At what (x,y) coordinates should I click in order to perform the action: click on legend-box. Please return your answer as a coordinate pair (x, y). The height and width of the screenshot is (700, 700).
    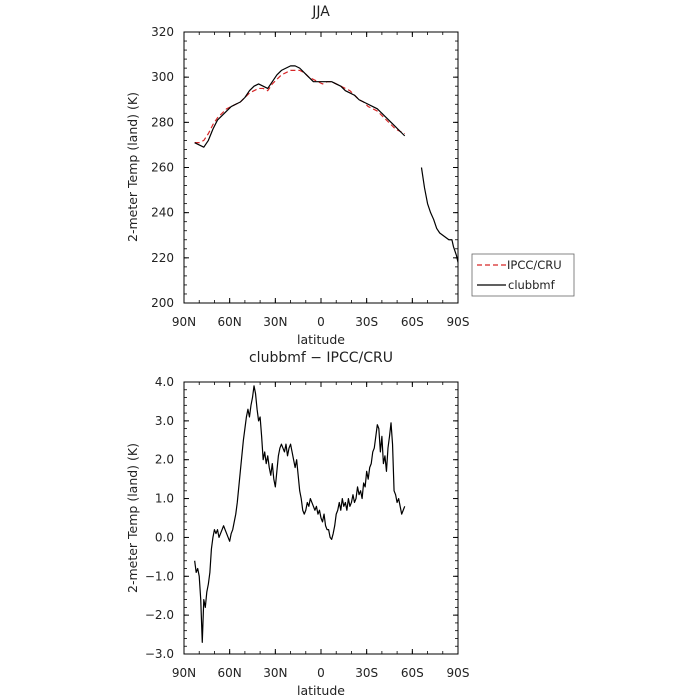
    Looking at the image, I should click on (523, 275).